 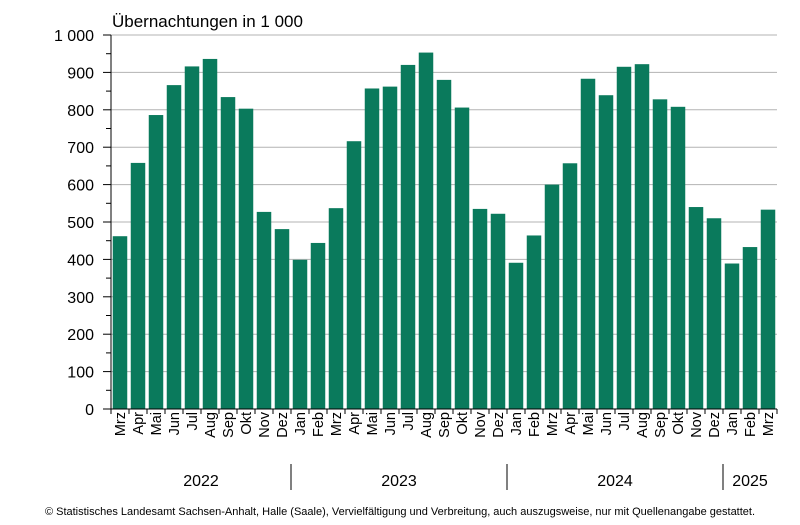 What do you see at coordinates (750, 481) in the screenshot?
I see `year-label: 2025` at bounding box center [750, 481].